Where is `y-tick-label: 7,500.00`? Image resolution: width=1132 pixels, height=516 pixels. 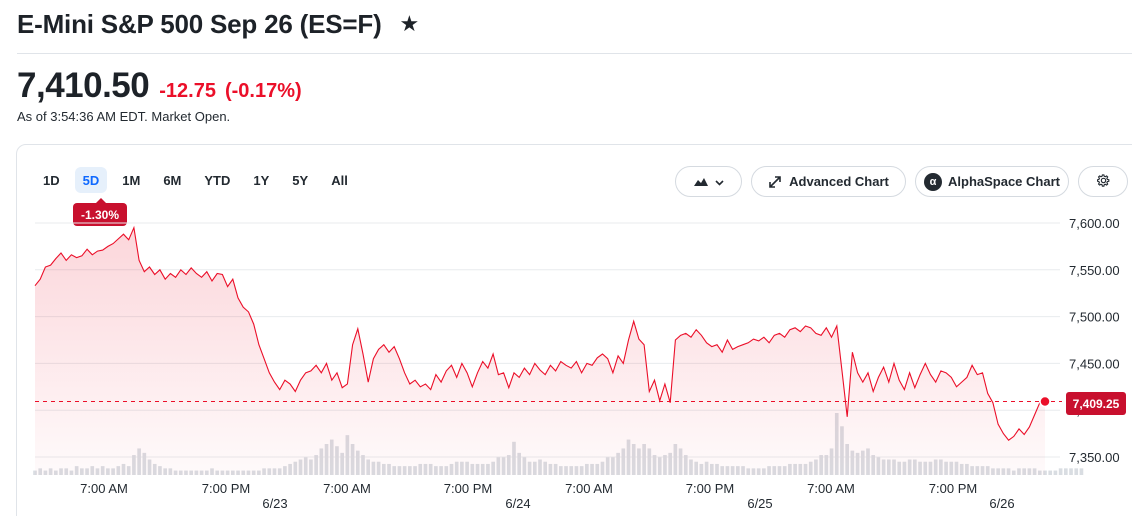
y-tick-label: 7,500.00 is located at coordinates (1094, 317).